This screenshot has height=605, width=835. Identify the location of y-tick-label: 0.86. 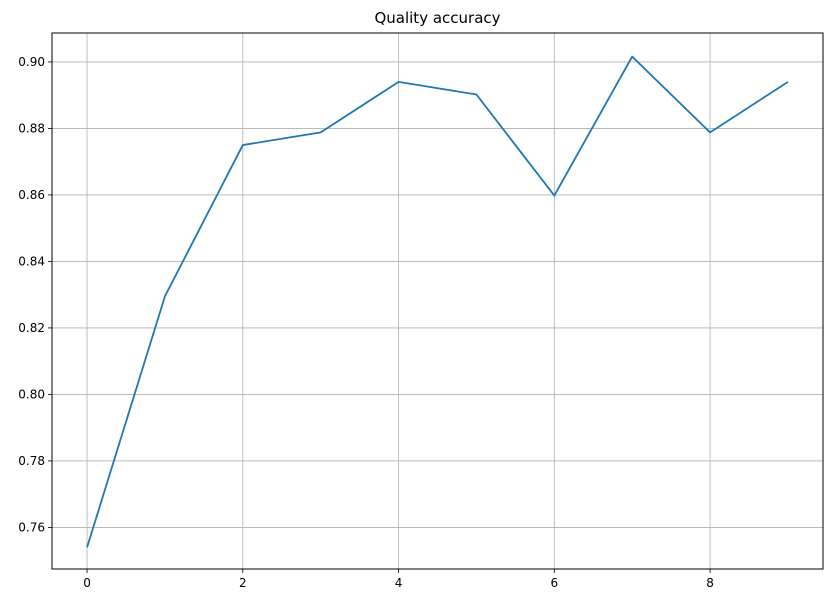
(31, 195).